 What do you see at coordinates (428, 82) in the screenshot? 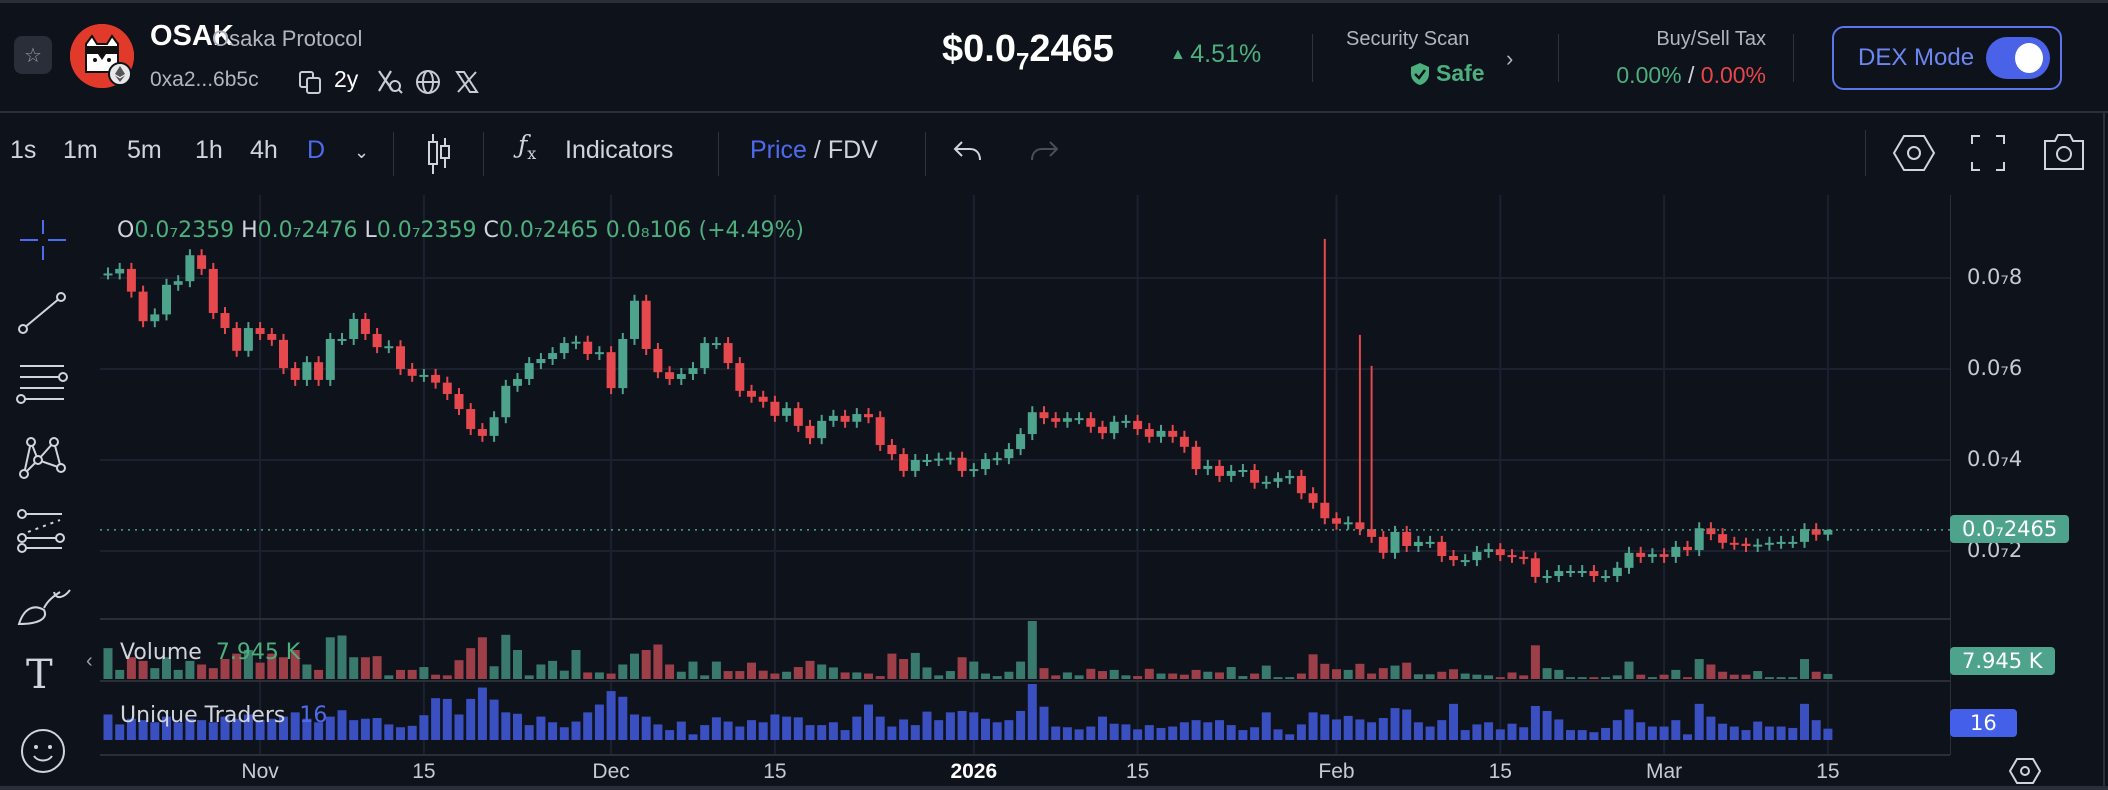
I see `globe-icon` at bounding box center [428, 82].